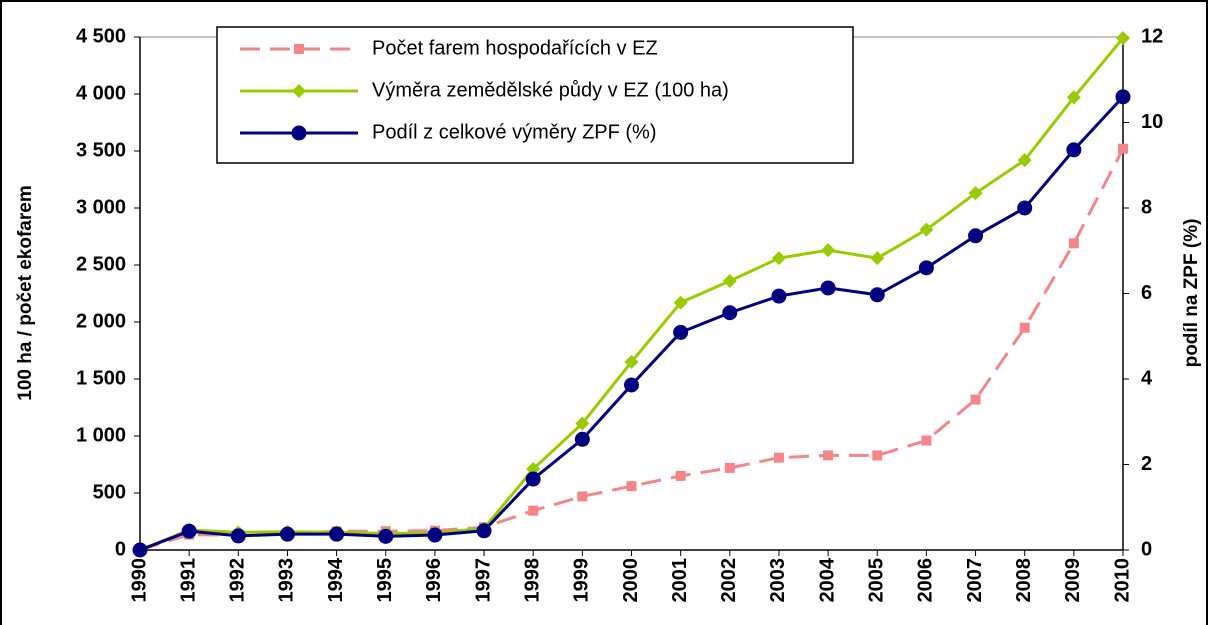 The image size is (1208, 625). What do you see at coordinates (434, 580) in the screenshot?
I see `x-tick-label: 1996` at bounding box center [434, 580].